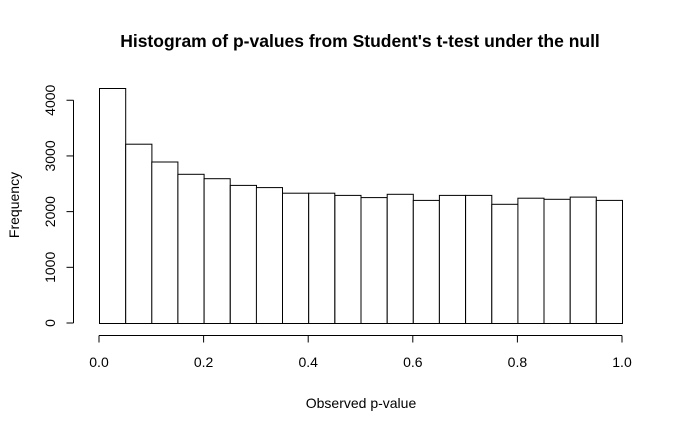  What do you see at coordinates (204, 362) in the screenshot?
I see `x-tick-label: 0.2` at bounding box center [204, 362].